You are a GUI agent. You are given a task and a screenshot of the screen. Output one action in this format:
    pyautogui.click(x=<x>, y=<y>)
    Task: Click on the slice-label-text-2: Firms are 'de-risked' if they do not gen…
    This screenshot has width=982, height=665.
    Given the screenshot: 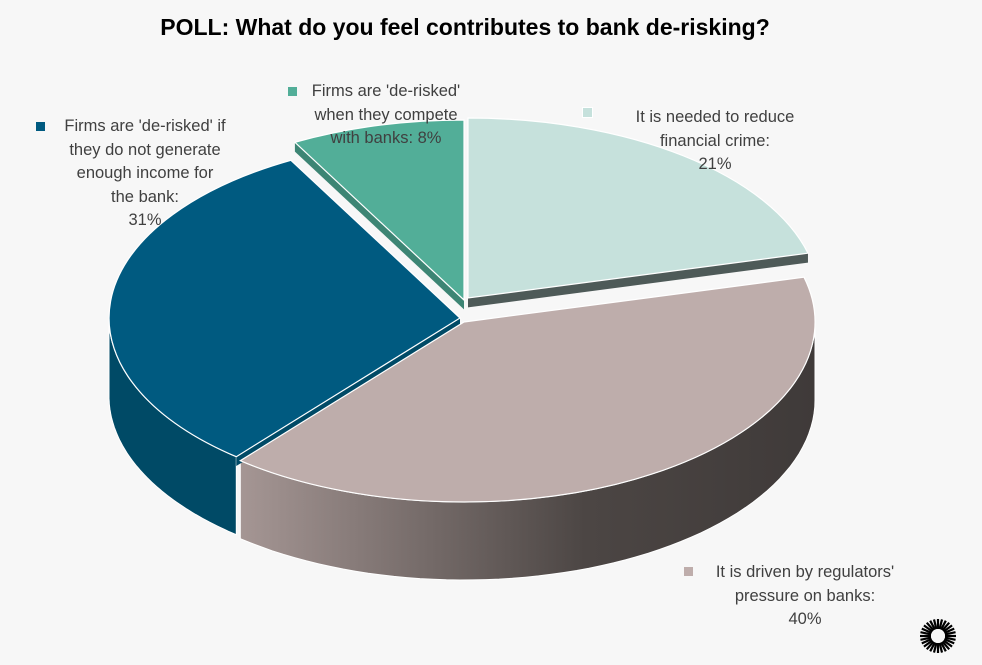 What is the action you would take?
    pyautogui.click(x=145, y=161)
    